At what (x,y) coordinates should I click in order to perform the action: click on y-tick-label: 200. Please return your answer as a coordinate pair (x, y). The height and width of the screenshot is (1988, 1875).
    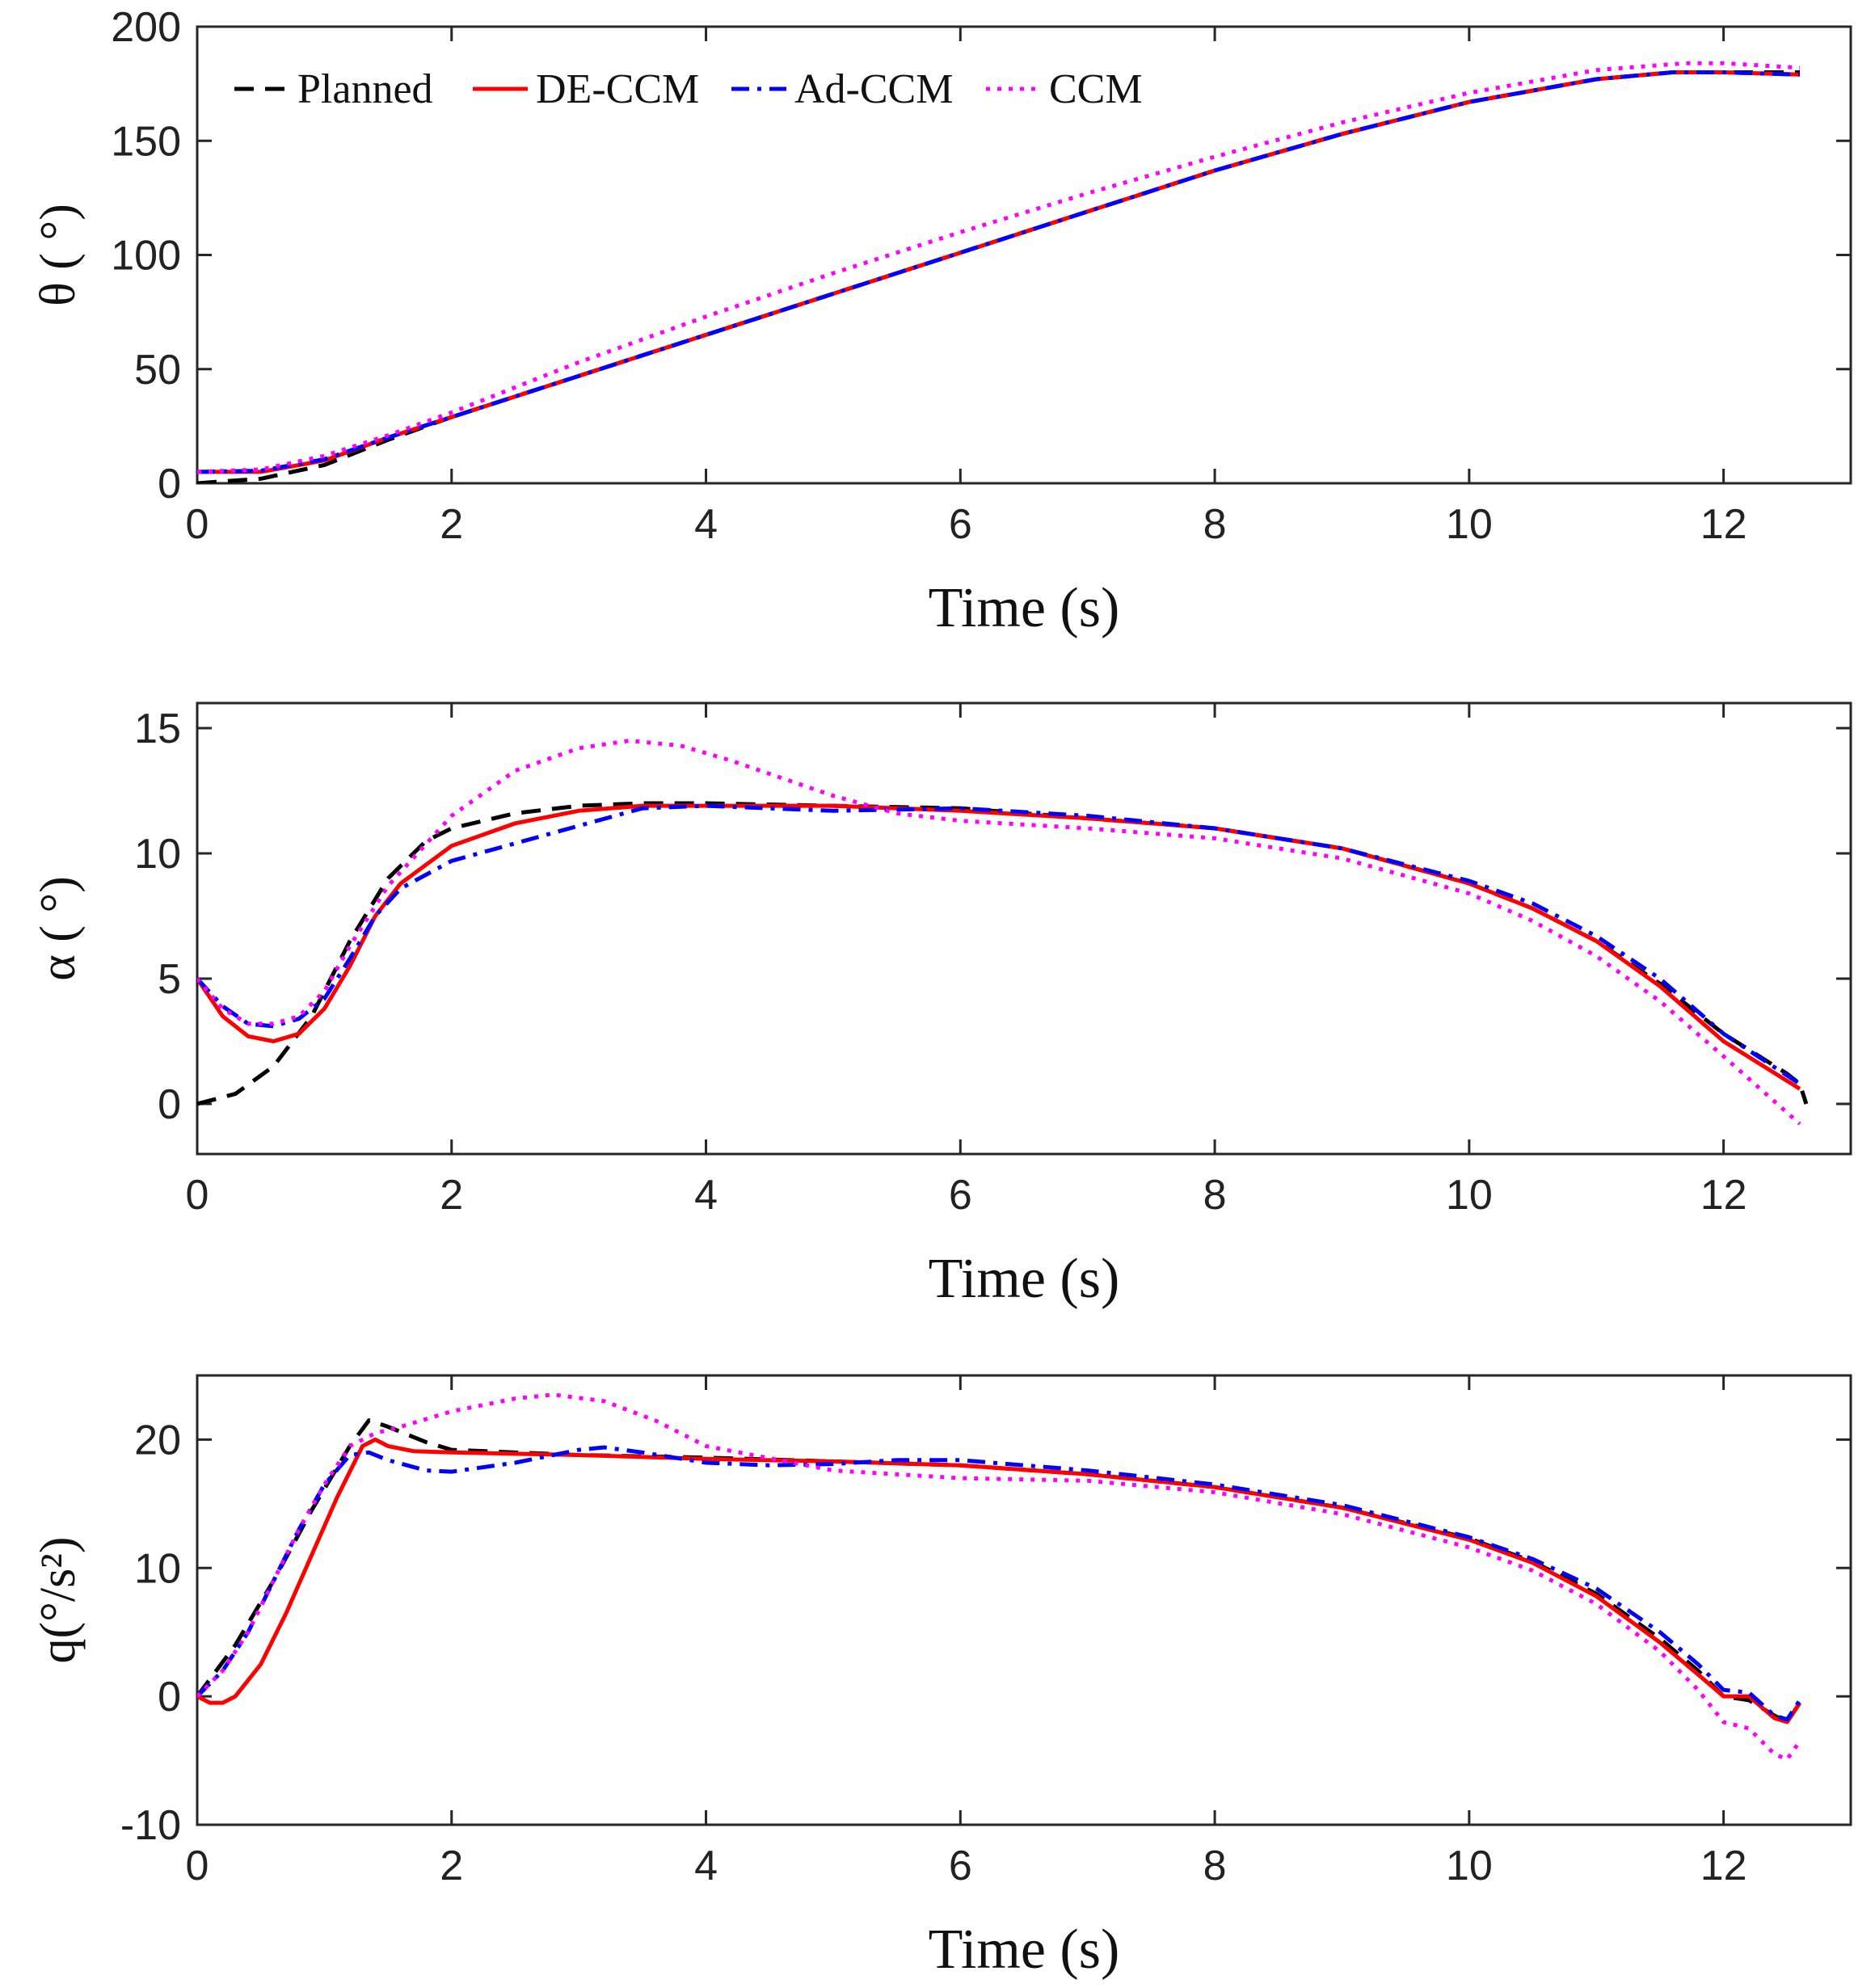
    Looking at the image, I should click on (146, 27).